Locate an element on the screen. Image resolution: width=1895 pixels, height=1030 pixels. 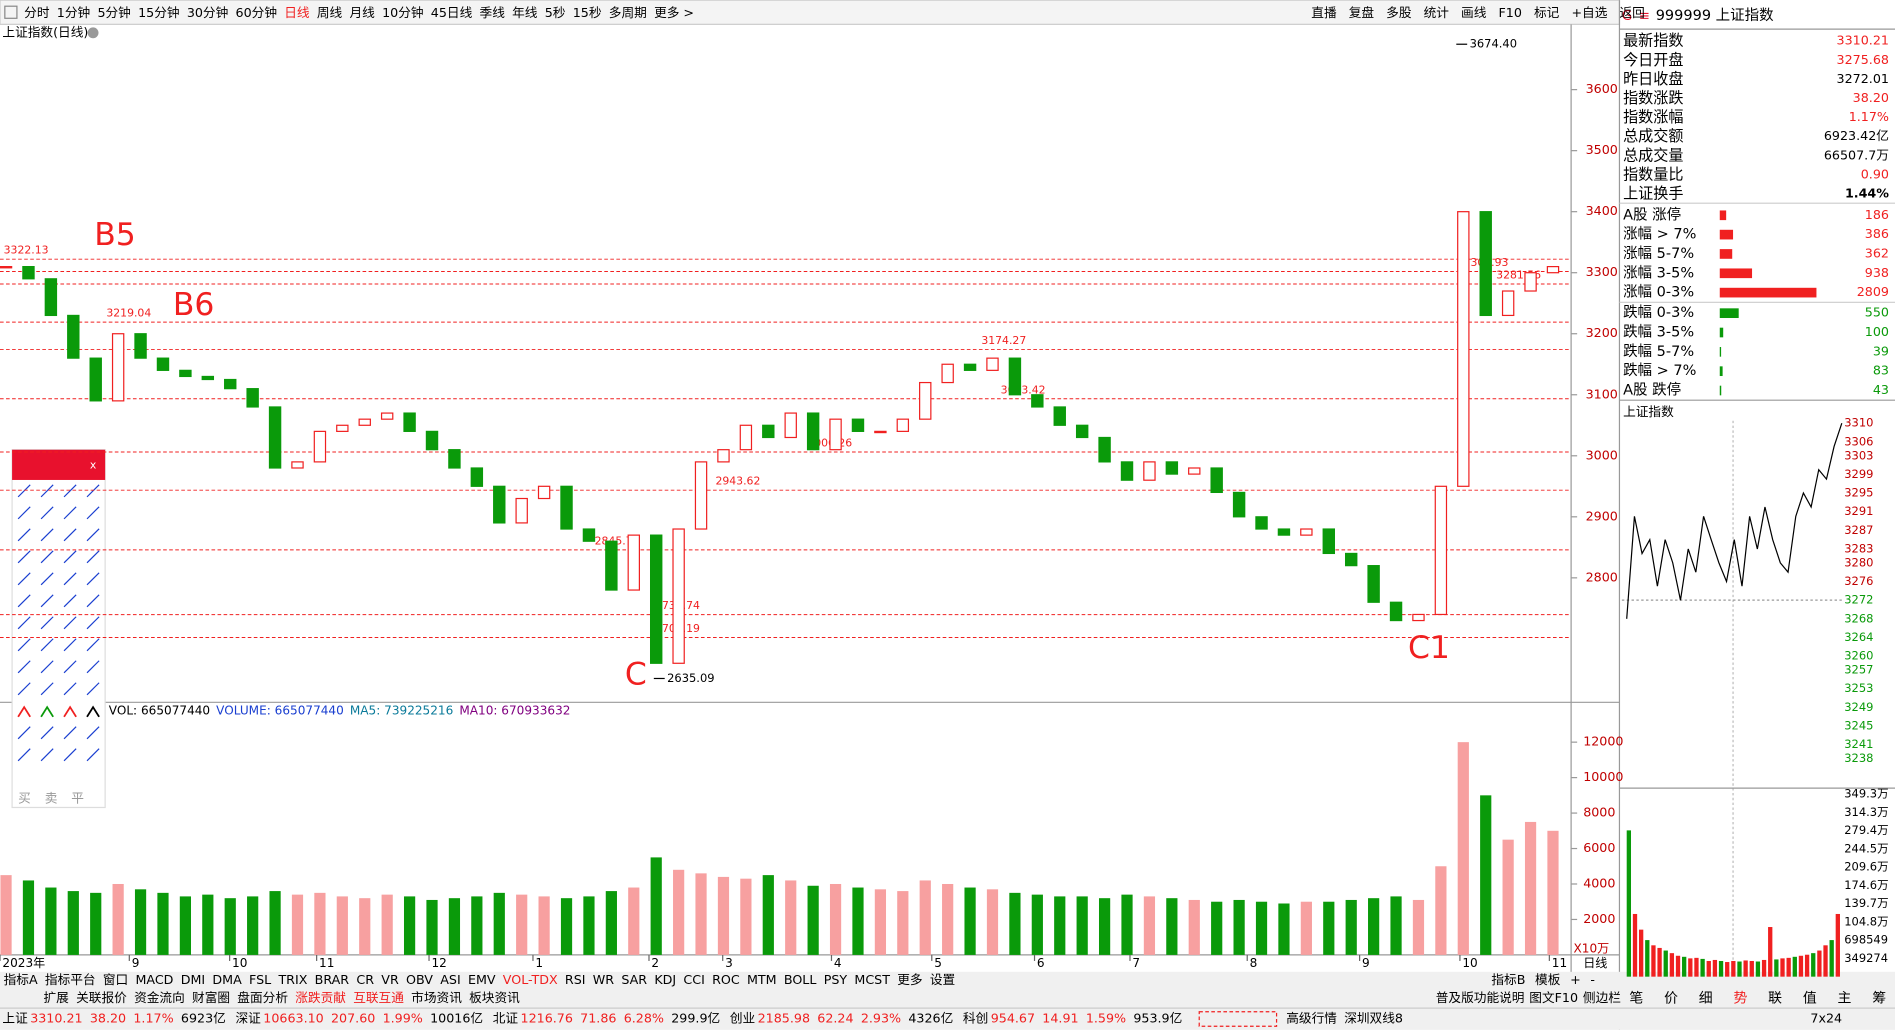
market-value: 10016亿 is located at coordinates (456, 1017).